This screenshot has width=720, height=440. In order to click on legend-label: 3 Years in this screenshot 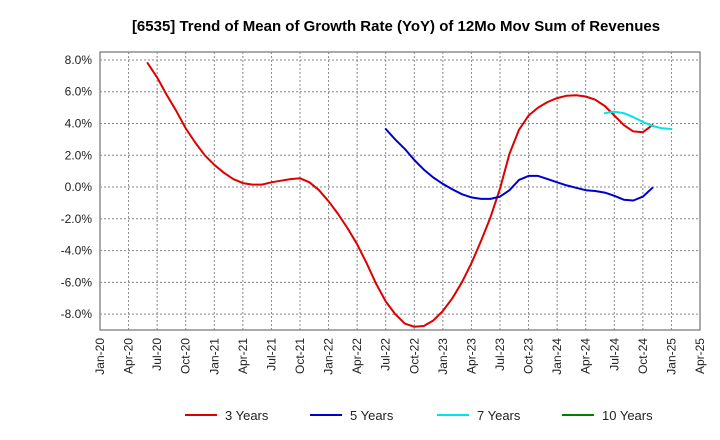, I will do `click(247, 415)`.